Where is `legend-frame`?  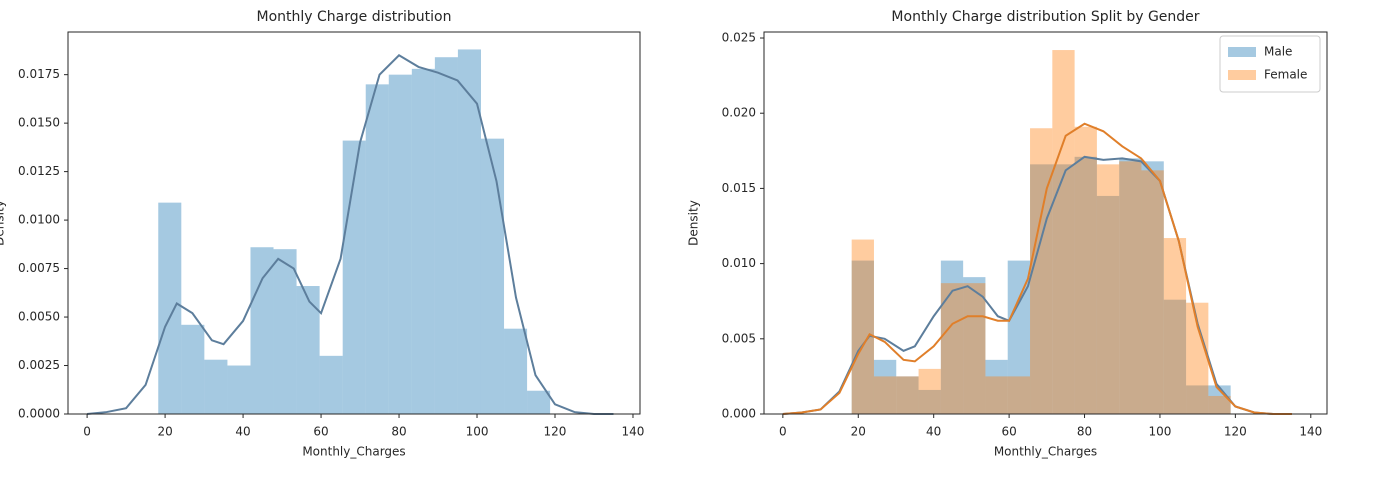
legend-frame is located at coordinates (1270, 64).